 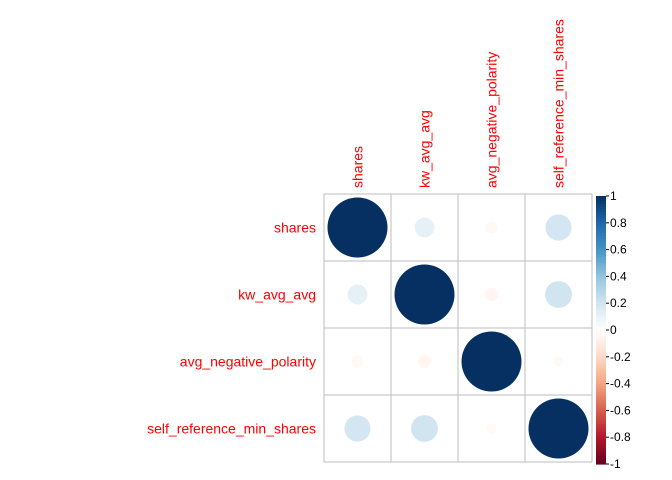 I want to click on column-label-shares: shares, so click(x=358, y=167).